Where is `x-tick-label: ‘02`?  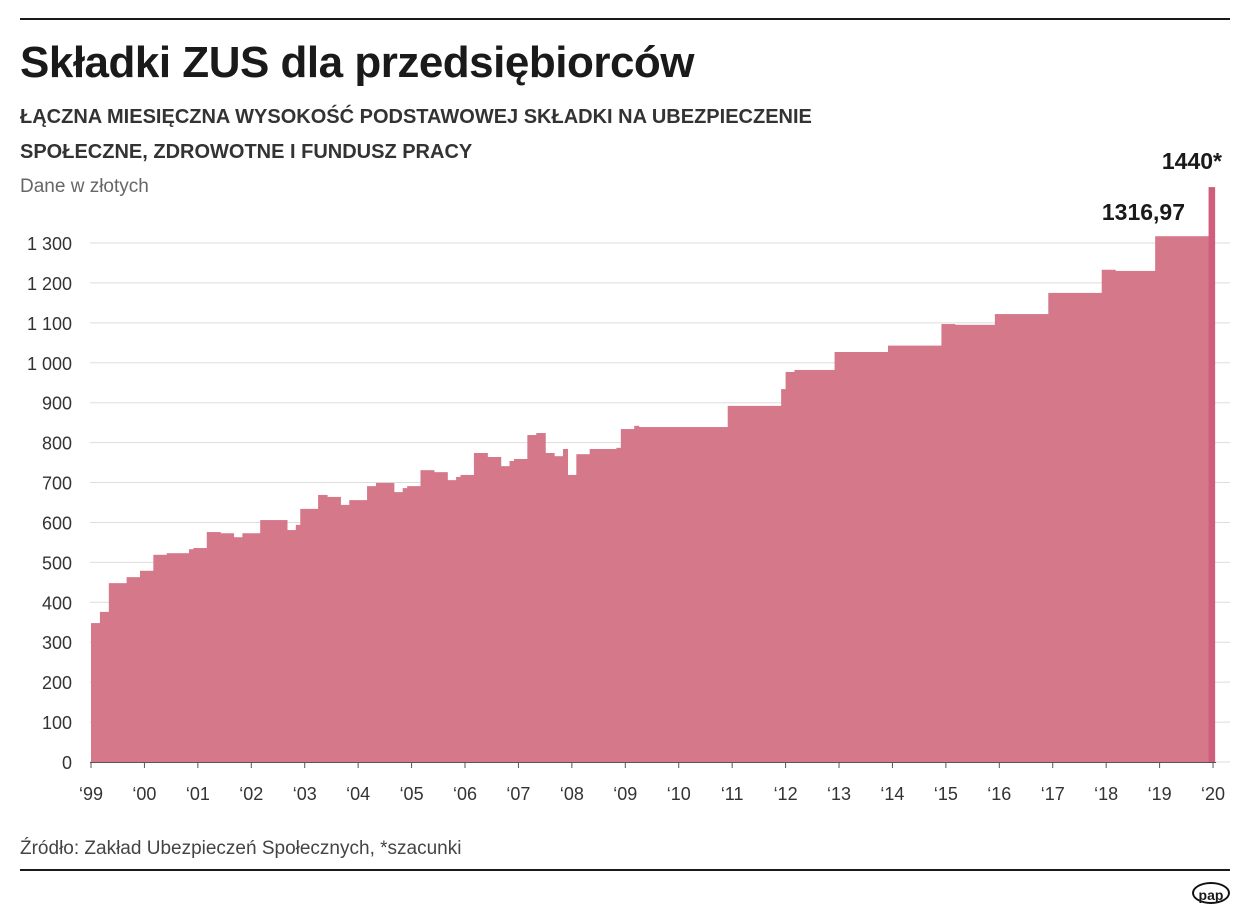 x-tick-label: ‘02 is located at coordinates (251, 794).